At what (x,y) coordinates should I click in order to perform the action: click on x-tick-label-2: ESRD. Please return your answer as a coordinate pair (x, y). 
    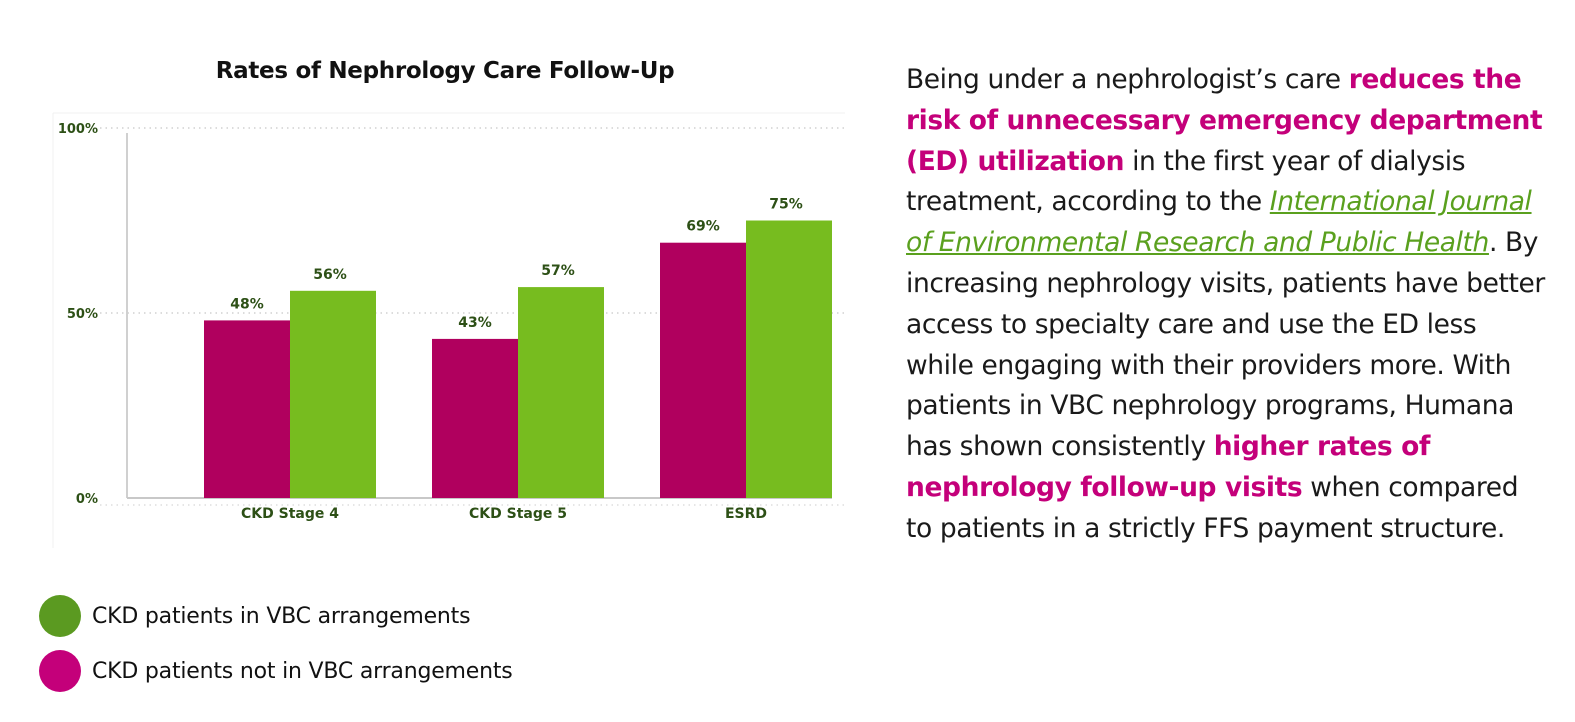
    Looking at the image, I should click on (746, 514).